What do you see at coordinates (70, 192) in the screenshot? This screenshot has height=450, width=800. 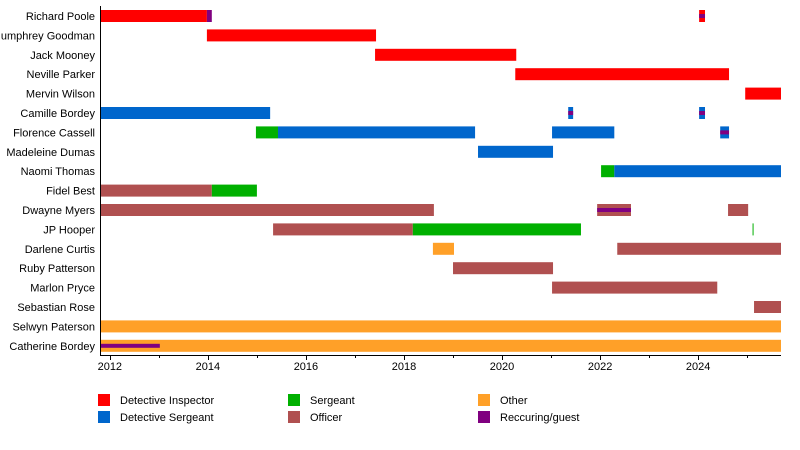 I see `row-label: Fidel Best` at bounding box center [70, 192].